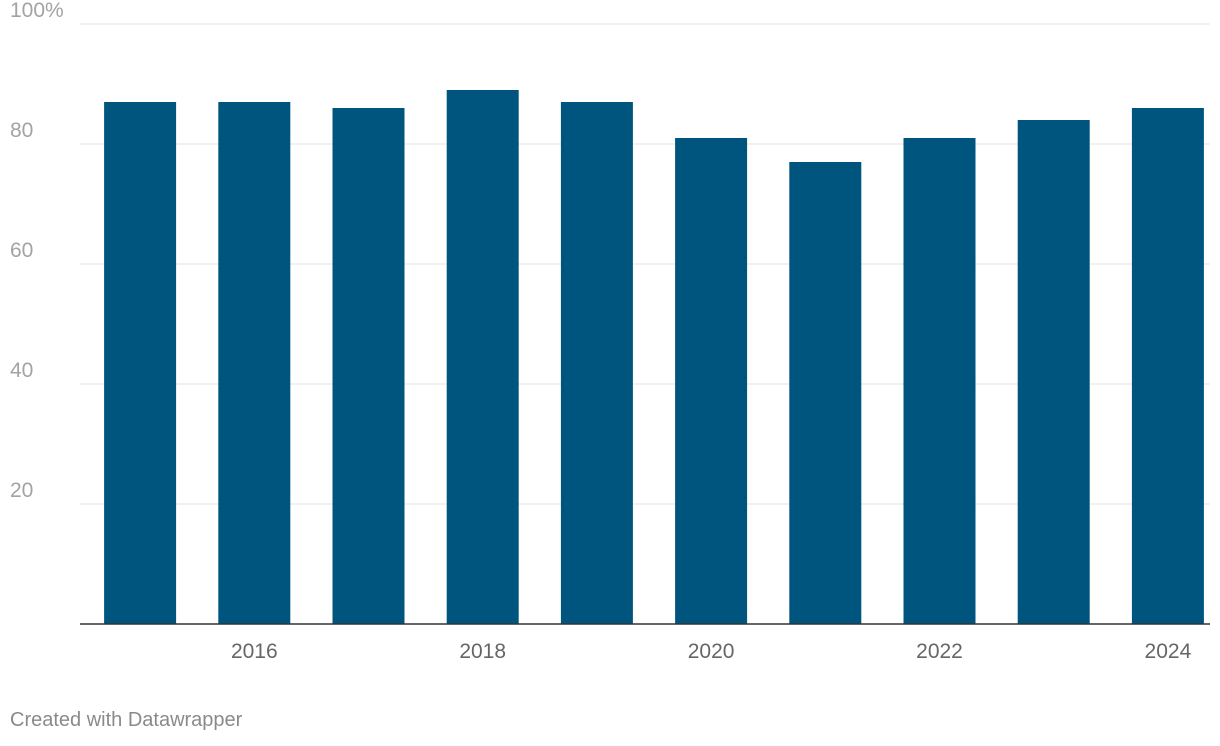  Describe the element at coordinates (21, 490) in the screenshot. I see `y-tick-label: 20` at that location.